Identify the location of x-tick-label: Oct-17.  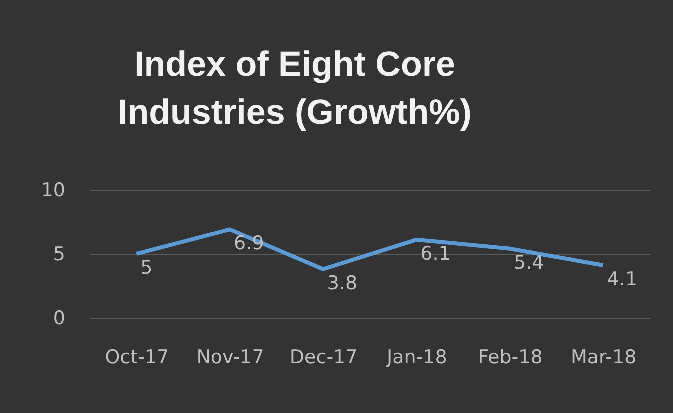
(137, 357).